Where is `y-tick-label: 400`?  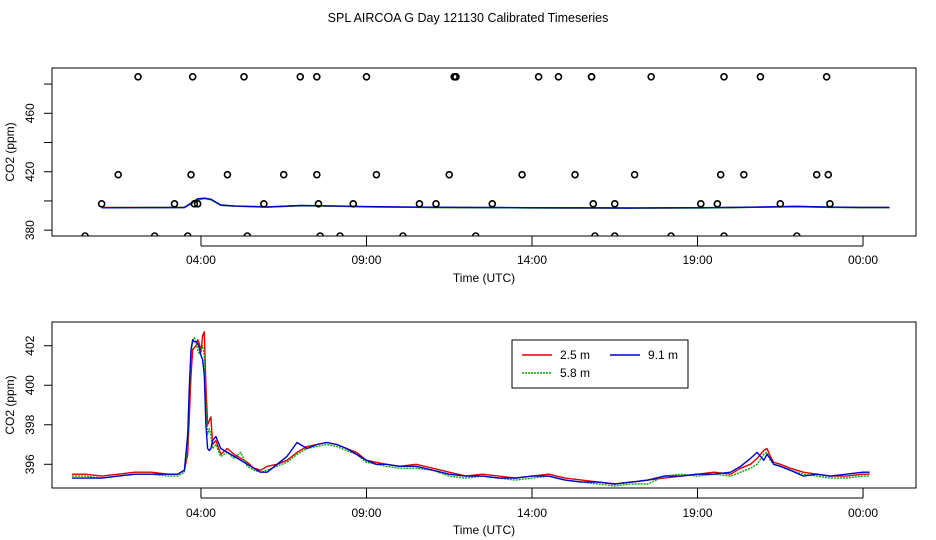
y-tick-label: 400 is located at coordinates (30, 385).